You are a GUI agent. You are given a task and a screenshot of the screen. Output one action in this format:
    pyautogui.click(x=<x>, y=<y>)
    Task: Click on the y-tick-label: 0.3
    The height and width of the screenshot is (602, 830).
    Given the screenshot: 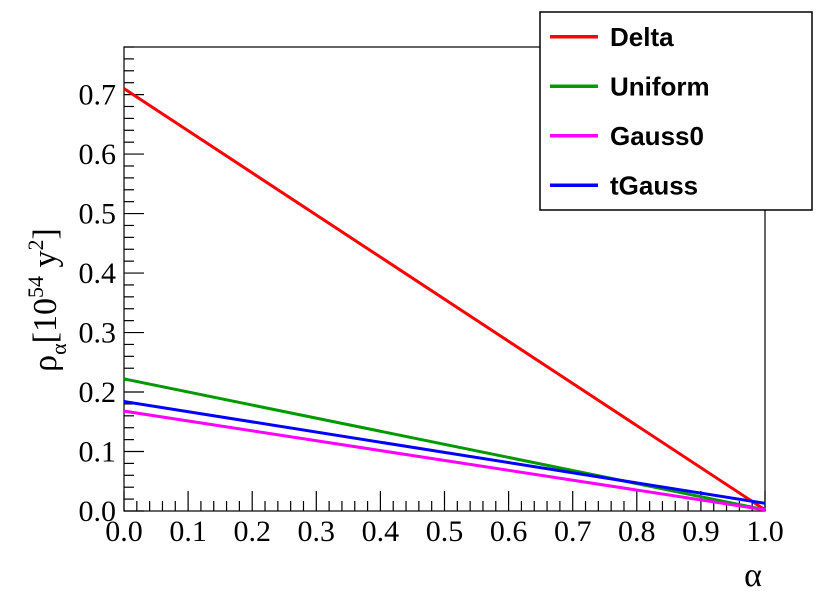 What is the action you would take?
    pyautogui.click(x=98, y=333)
    